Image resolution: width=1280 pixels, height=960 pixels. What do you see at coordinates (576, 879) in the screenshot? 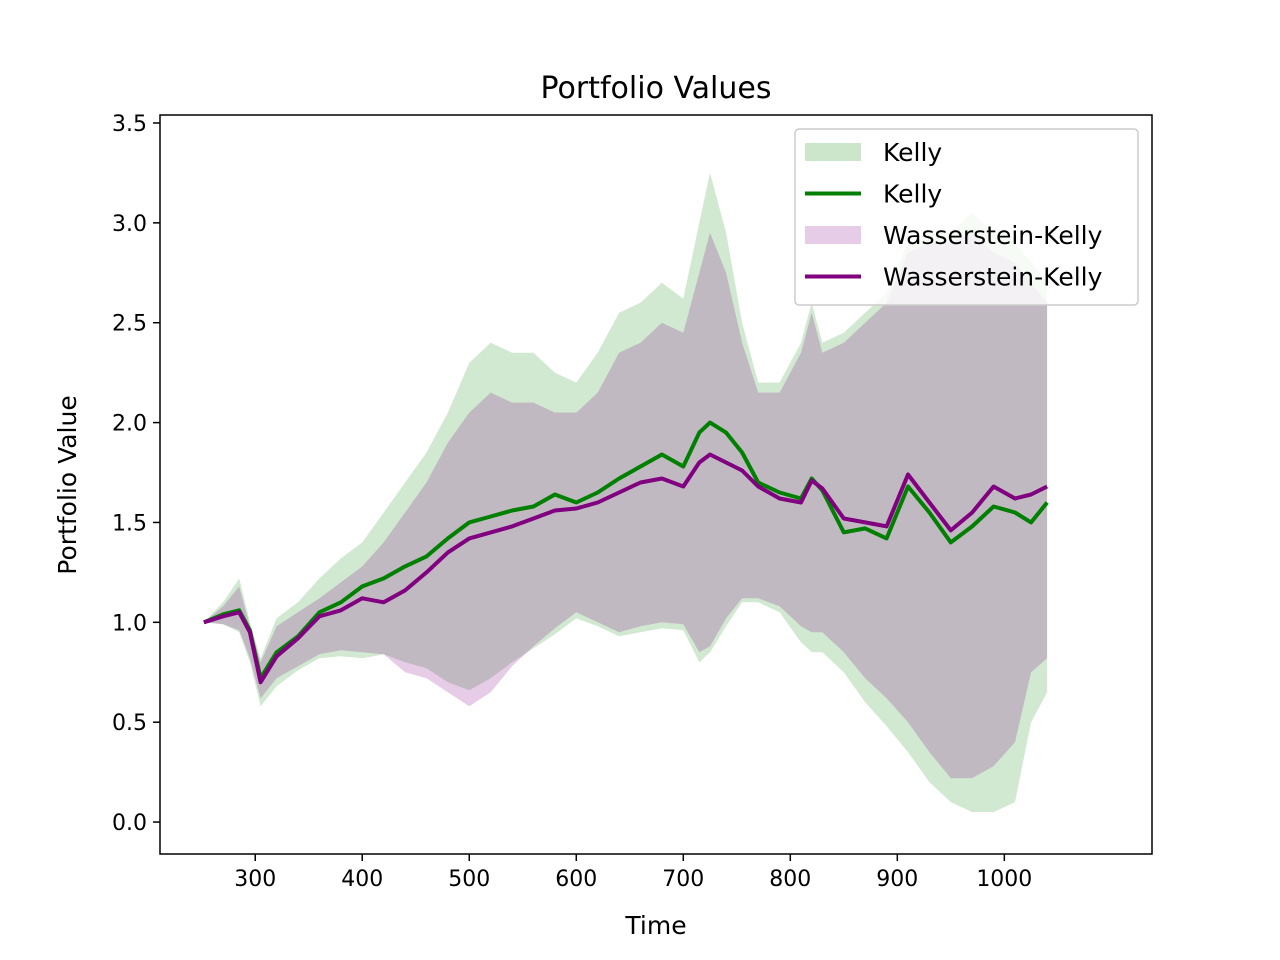
I see `x-tick-label: 600` at bounding box center [576, 879].